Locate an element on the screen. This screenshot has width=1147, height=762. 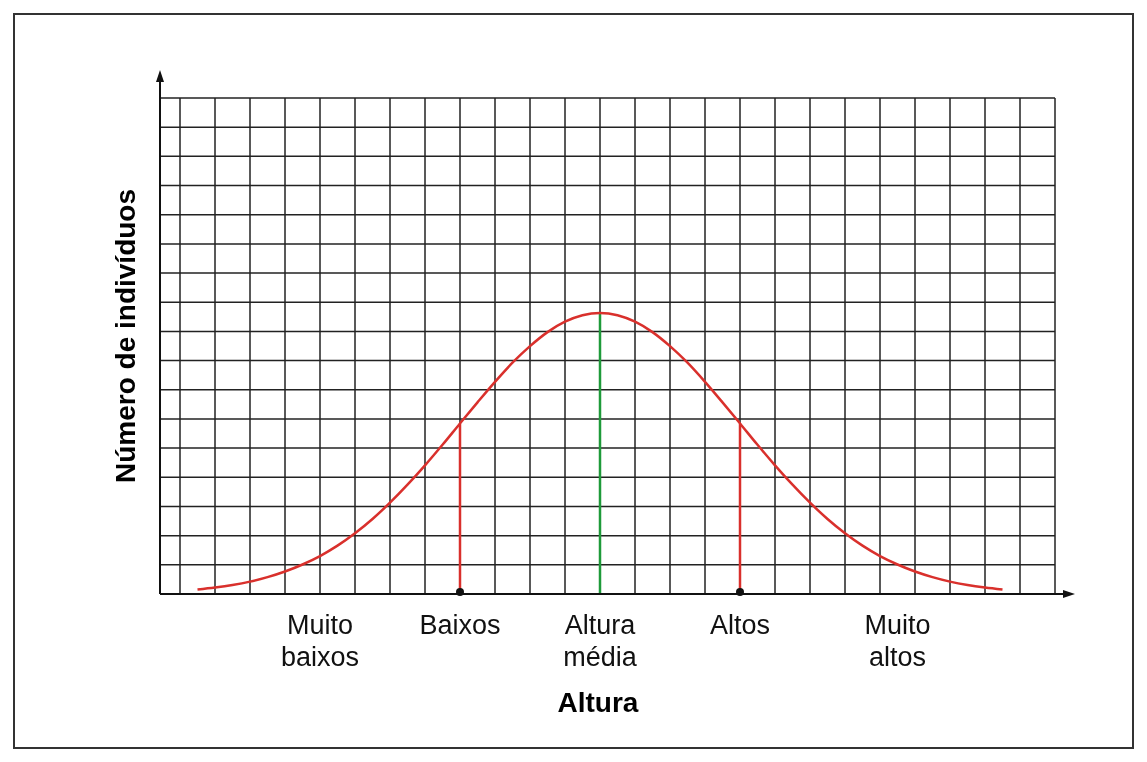
x-tick-label: Altos is located at coordinates (740, 625).